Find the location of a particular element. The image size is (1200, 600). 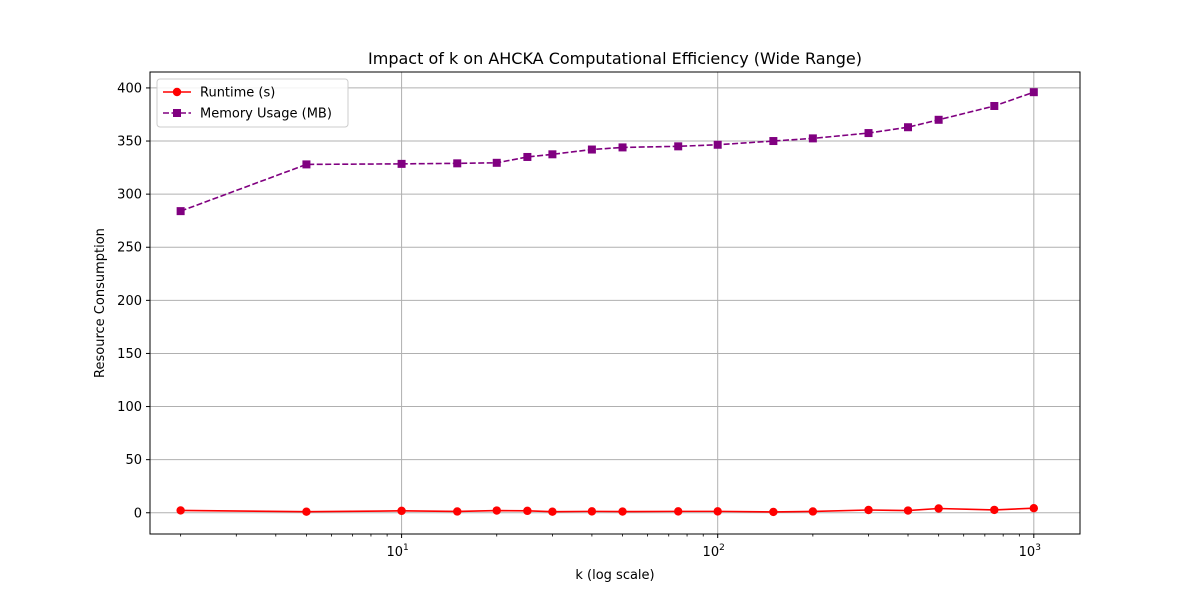

memory-series-line is located at coordinates (607, 151).